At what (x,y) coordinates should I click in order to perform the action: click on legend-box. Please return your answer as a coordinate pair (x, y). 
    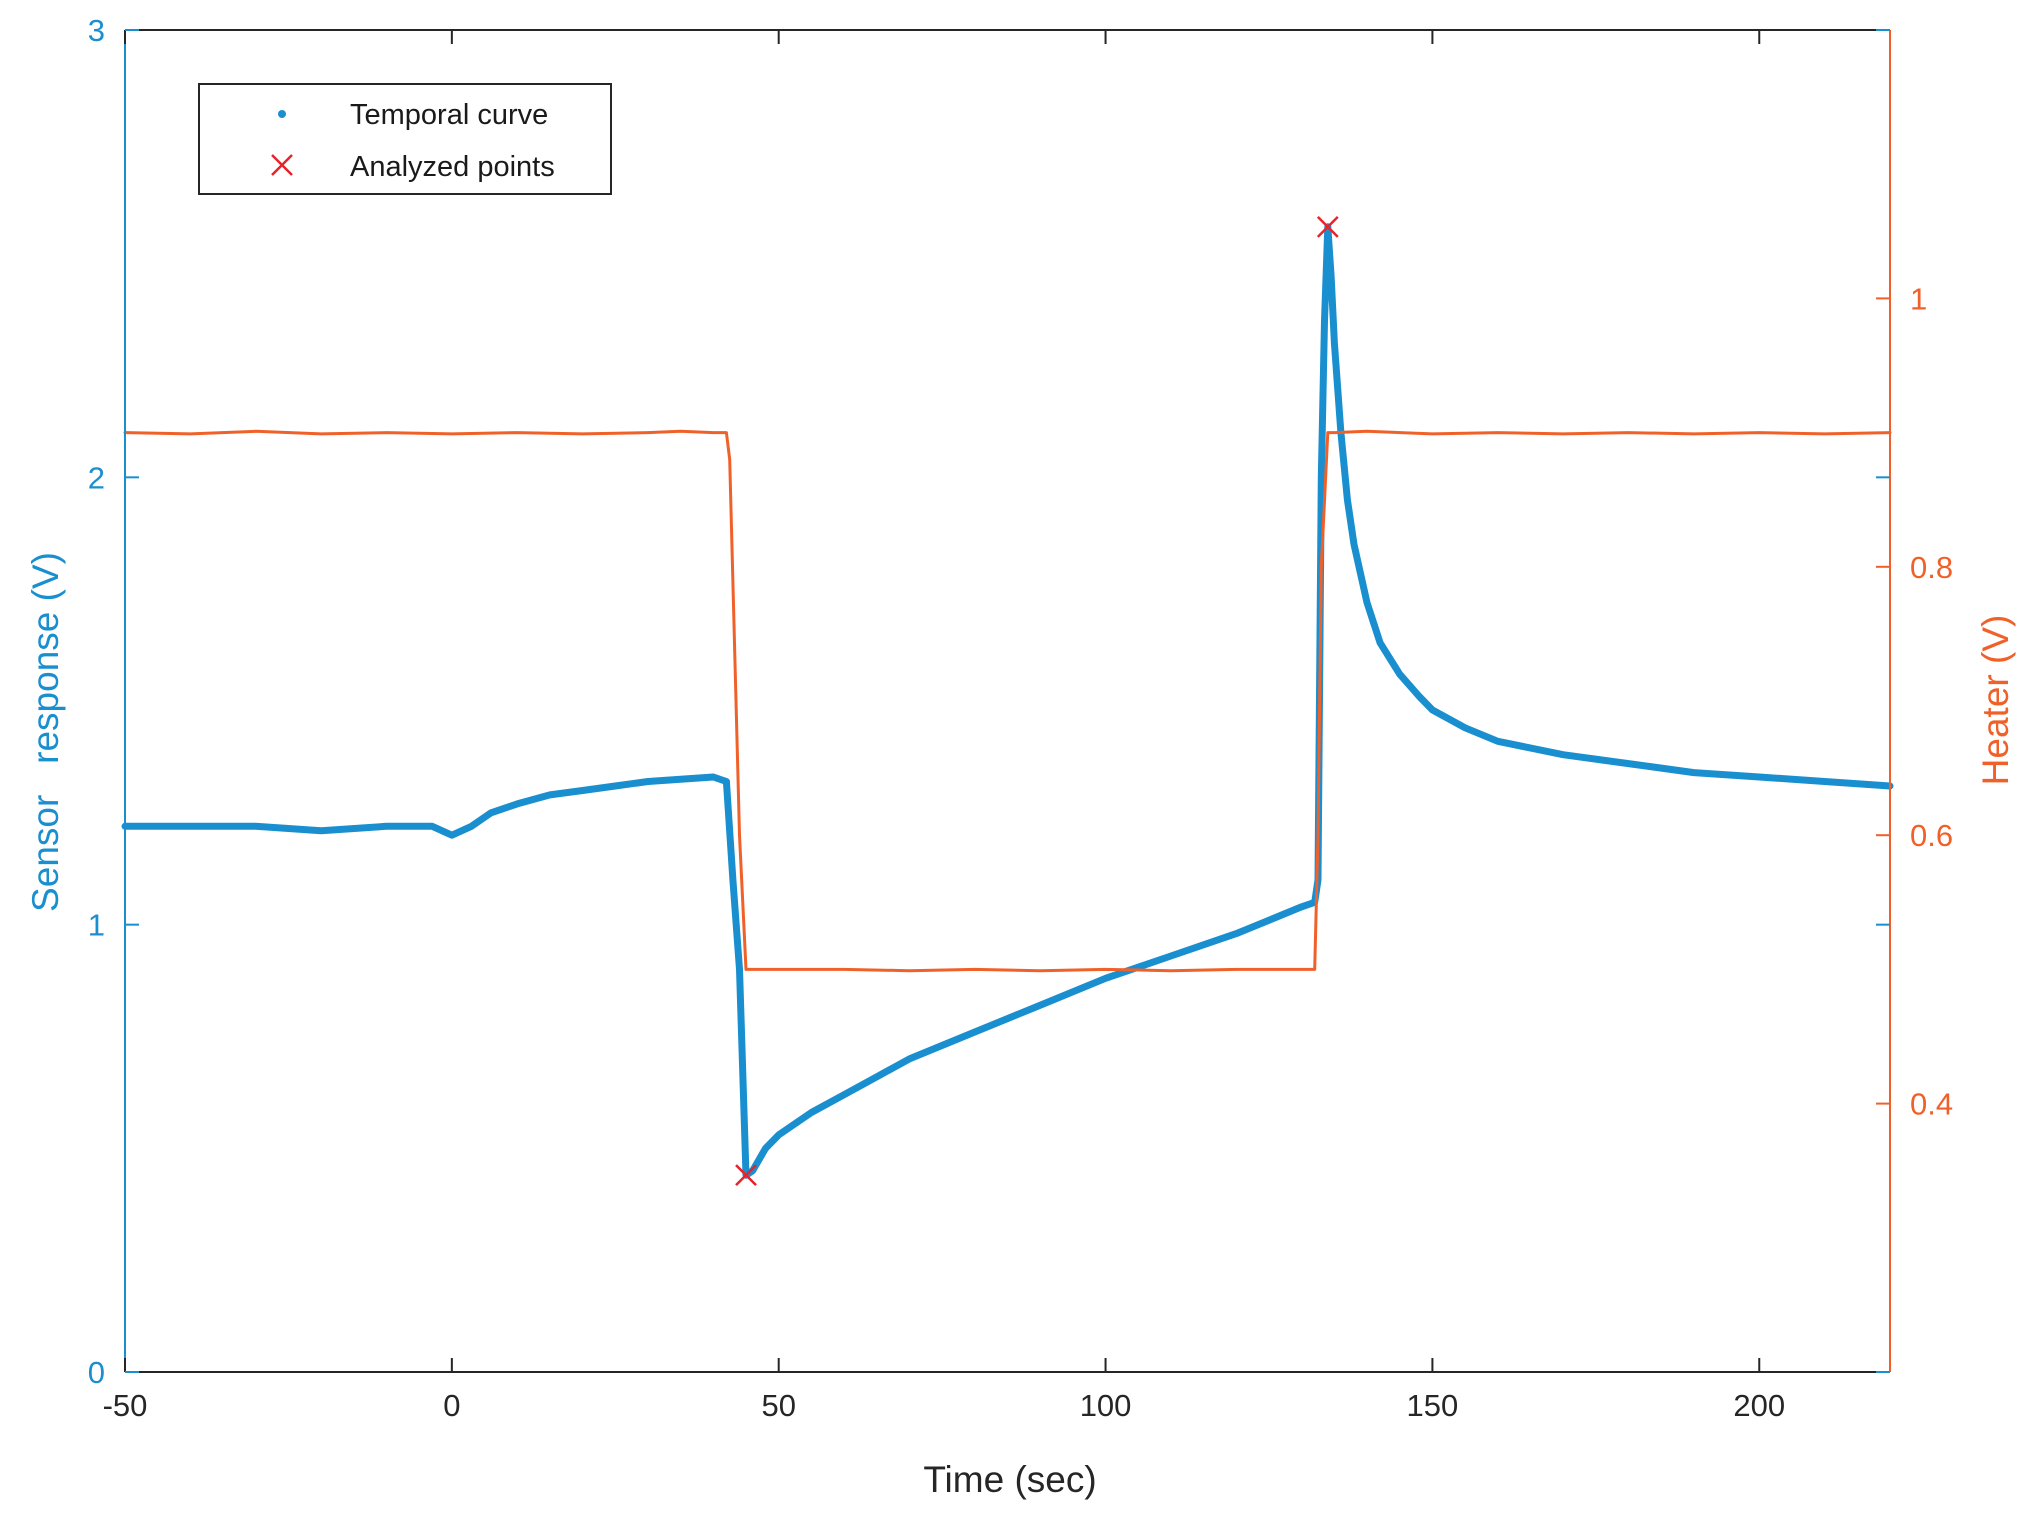
    Looking at the image, I should click on (405, 139).